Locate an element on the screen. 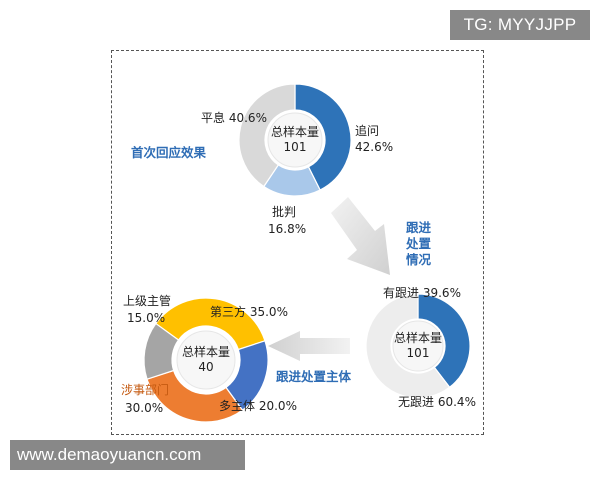 This screenshot has width=600, height=480. label-pingxi: 平息 40.6% is located at coordinates (234, 117).